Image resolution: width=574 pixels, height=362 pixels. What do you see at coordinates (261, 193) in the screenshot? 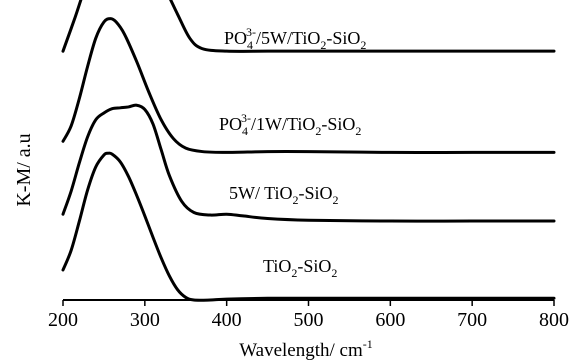
I see `series-label-part: 5W/ TiO` at bounding box center [261, 193].